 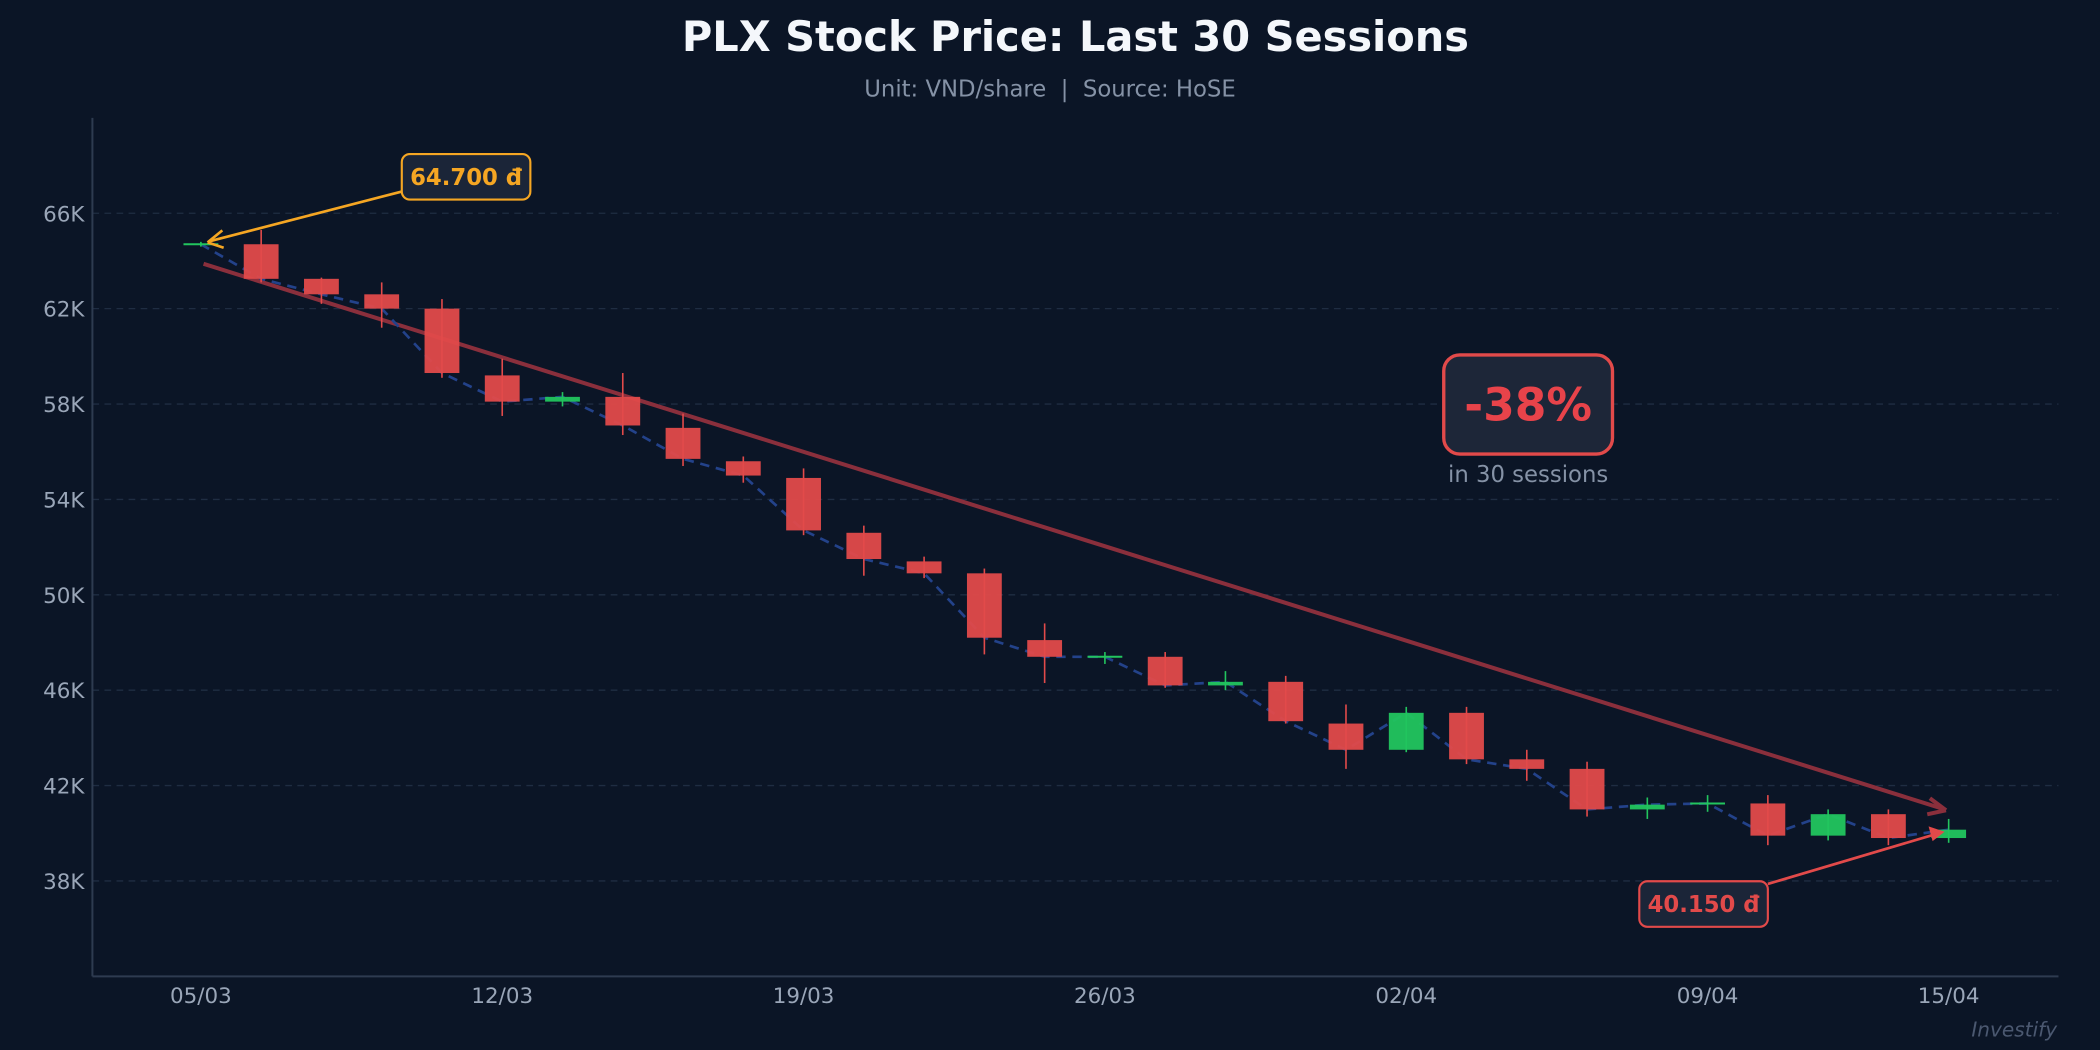 What do you see at coordinates (64, 596) in the screenshot?
I see `y-tick-label: 50K` at bounding box center [64, 596].